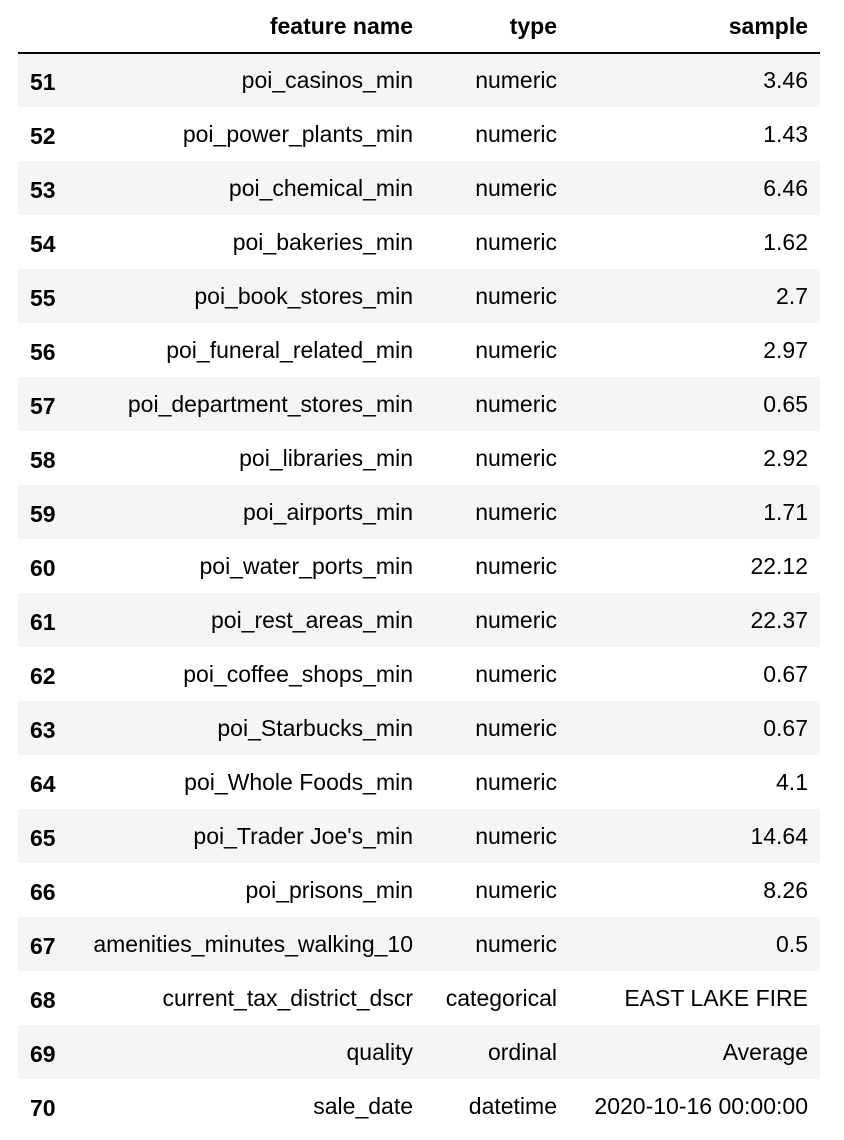 The image size is (844, 1140). I want to click on cell-sample: 22.37, so click(779, 619).